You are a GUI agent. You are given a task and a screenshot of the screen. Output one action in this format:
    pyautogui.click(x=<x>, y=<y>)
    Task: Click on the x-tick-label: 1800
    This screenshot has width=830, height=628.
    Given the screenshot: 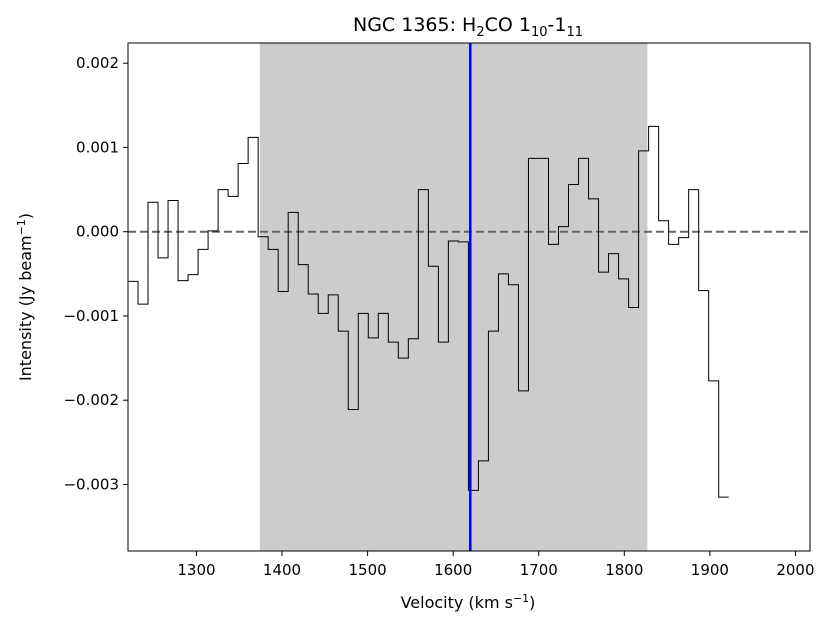 What is the action you would take?
    pyautogui.click(x=624, y=570)
    